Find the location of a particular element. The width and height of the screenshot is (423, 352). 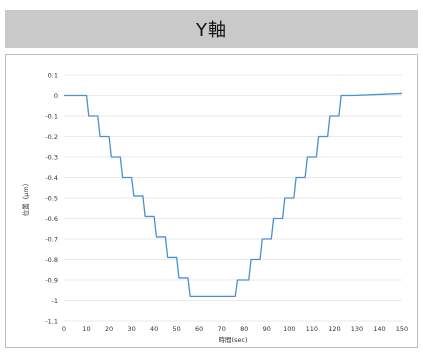

x-tick-labels: 0 10 20 30 40 50 60 70 80 90 100 110 120 130 140 150 is located at coordinates (235, 329).